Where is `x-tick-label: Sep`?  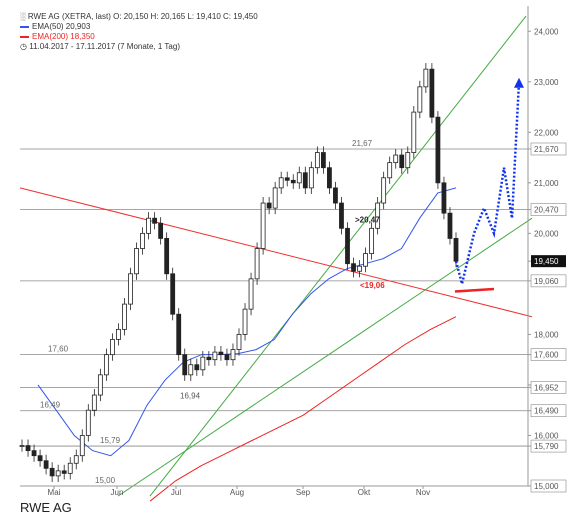
x-tick-label: Sep is located at coordinates (303, 492).